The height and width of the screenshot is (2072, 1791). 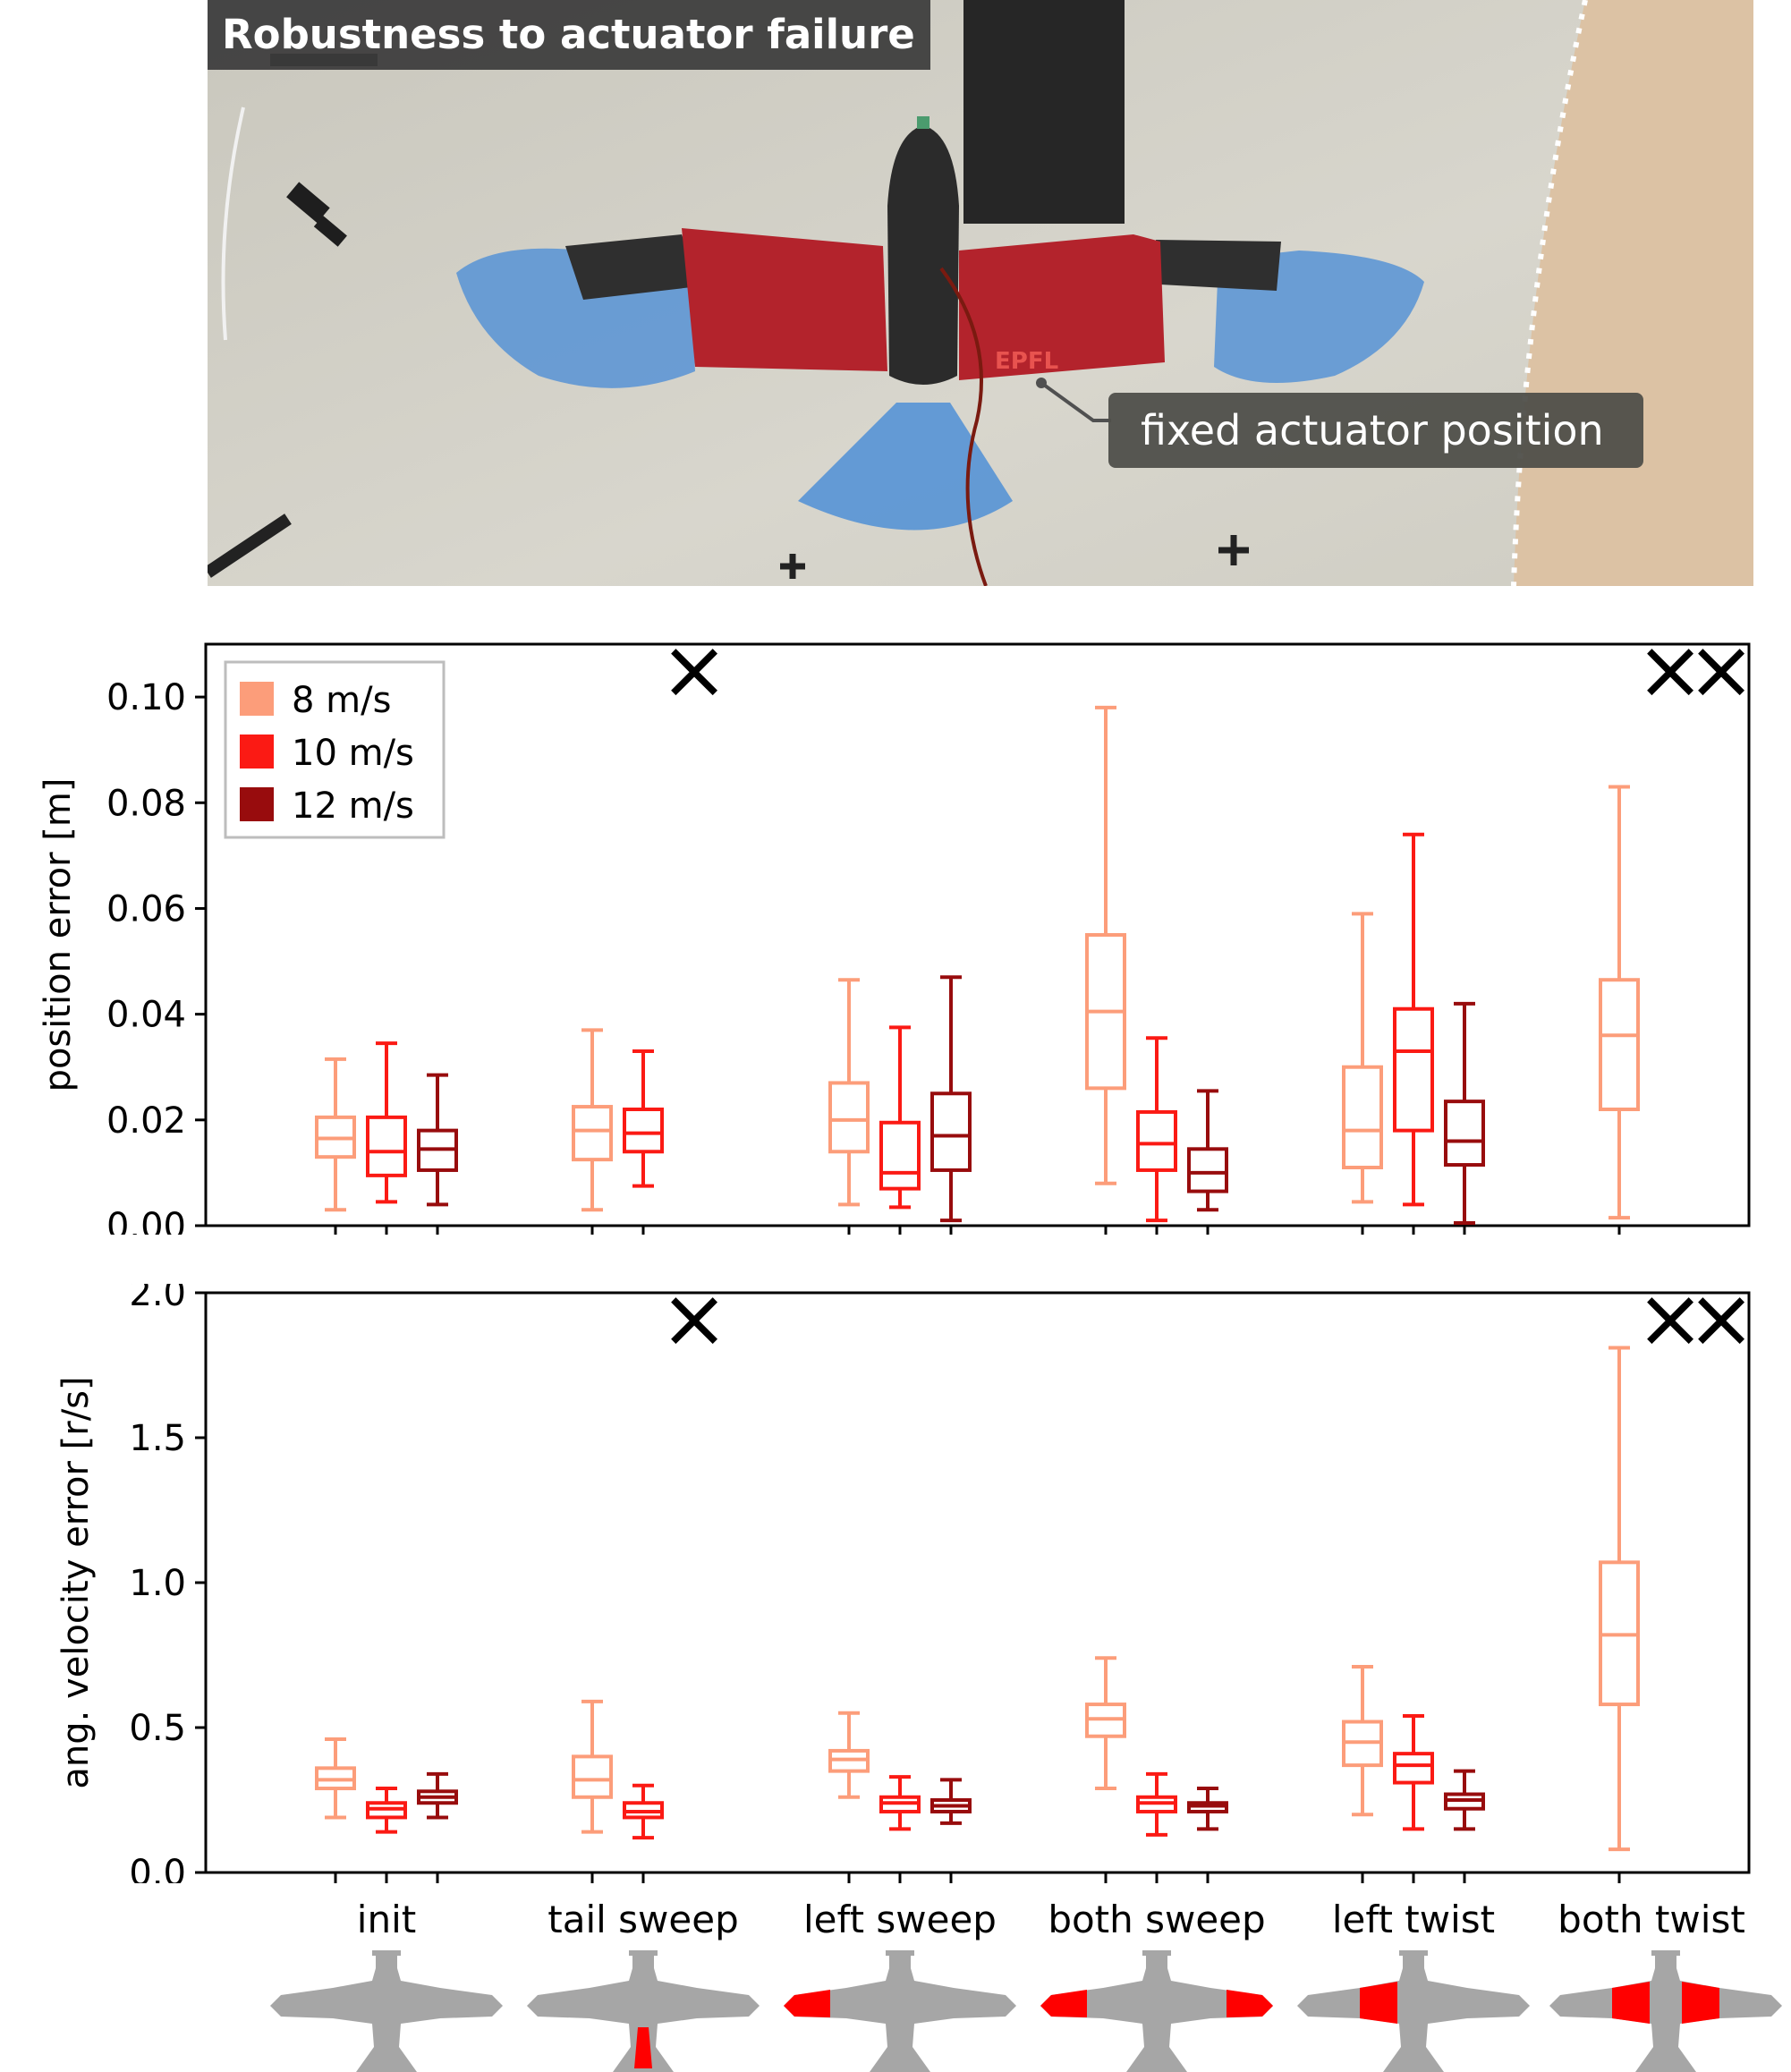 I want to click on box-left-twist-12ms, so click(x=1464, y=1800).